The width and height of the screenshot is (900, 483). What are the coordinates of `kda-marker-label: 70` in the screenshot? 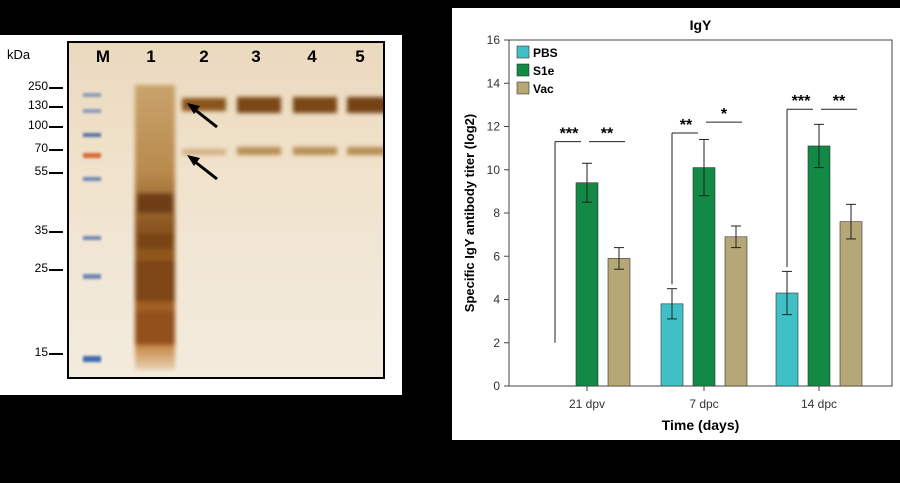 It's located at (41, 148).